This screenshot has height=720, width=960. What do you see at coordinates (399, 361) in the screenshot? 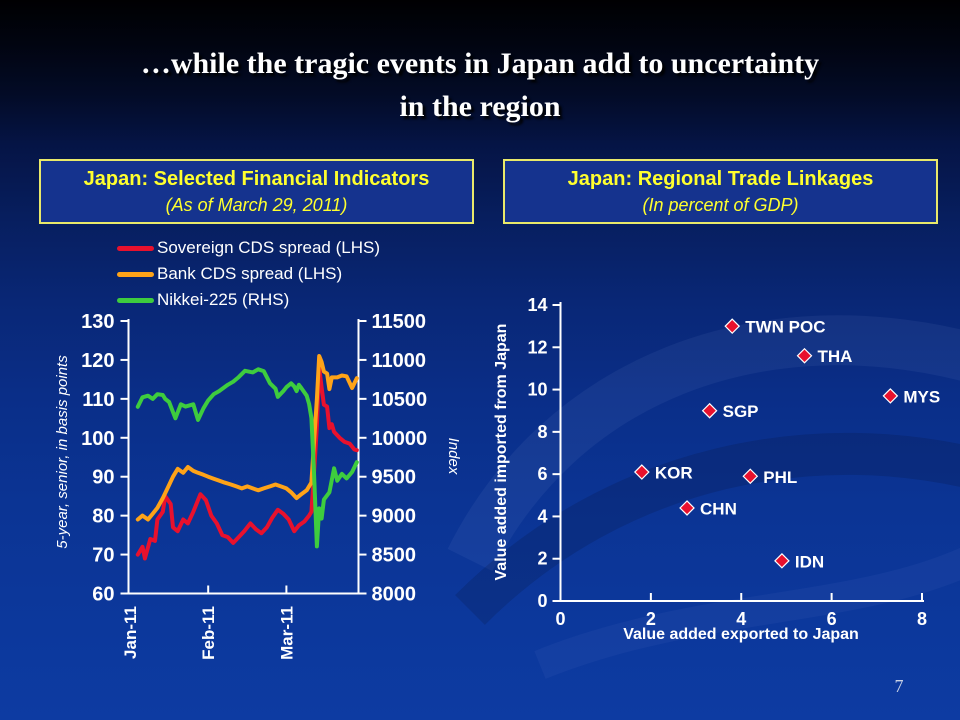
I see `right-axis-tick-label: 11000` at bounding box center [399, 361].